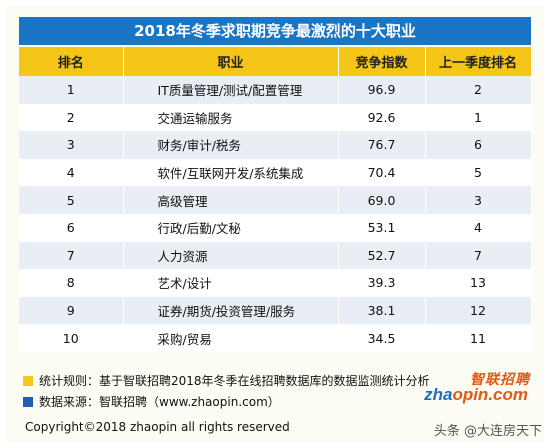 This screenshot has height=448, width=550. I want to click on cell-index: 96.9, so click(382, 90).